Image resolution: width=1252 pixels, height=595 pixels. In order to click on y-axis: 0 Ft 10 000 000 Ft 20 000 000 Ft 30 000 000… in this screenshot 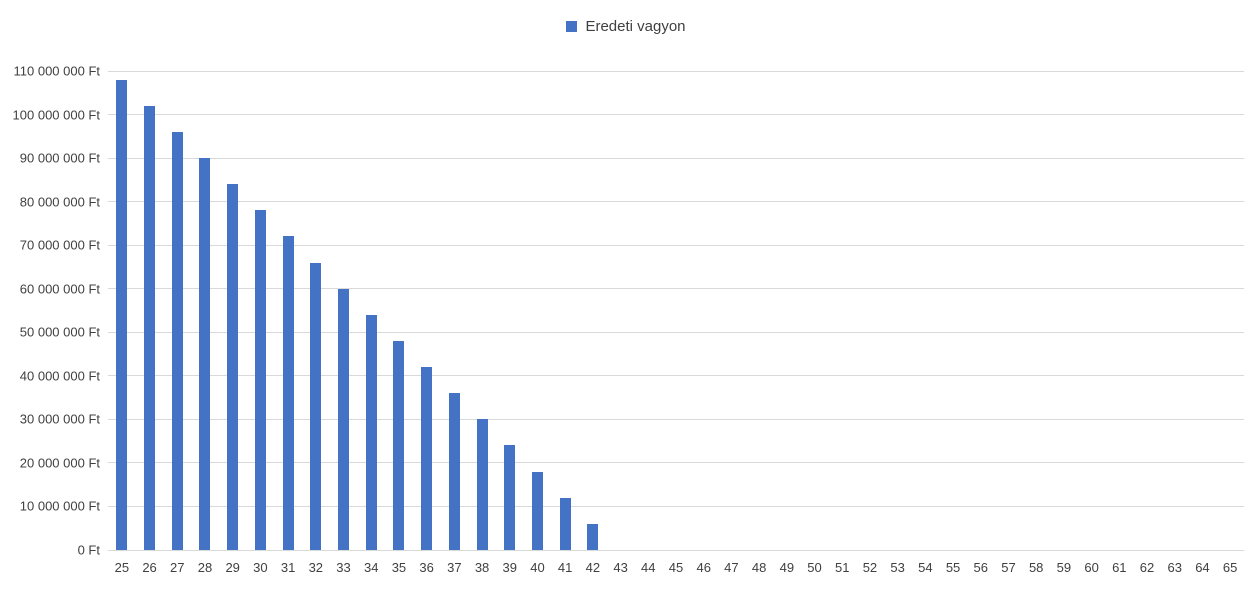, I will do `click(50, 297)`.